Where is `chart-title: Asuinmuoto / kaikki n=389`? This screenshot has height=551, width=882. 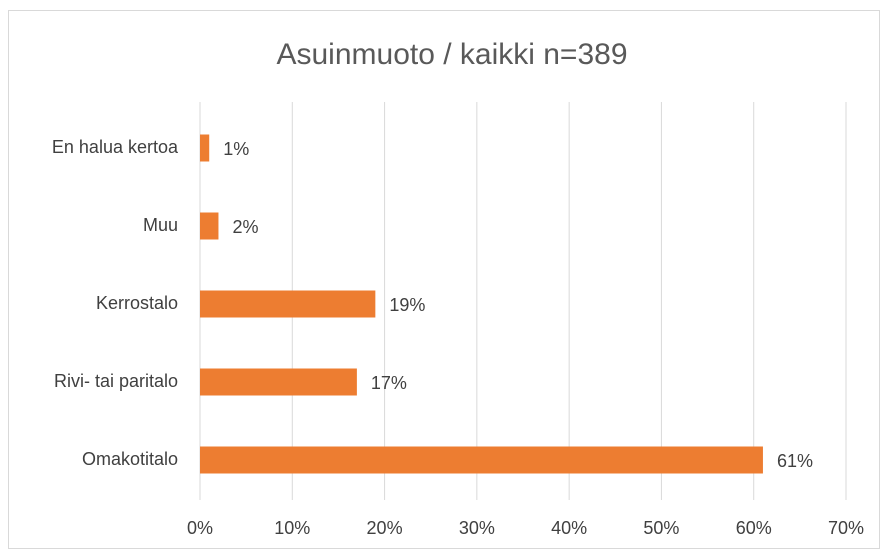
chart-title: Asuinmuoto / kaikki n=389 is located at coordinates (451, 54).